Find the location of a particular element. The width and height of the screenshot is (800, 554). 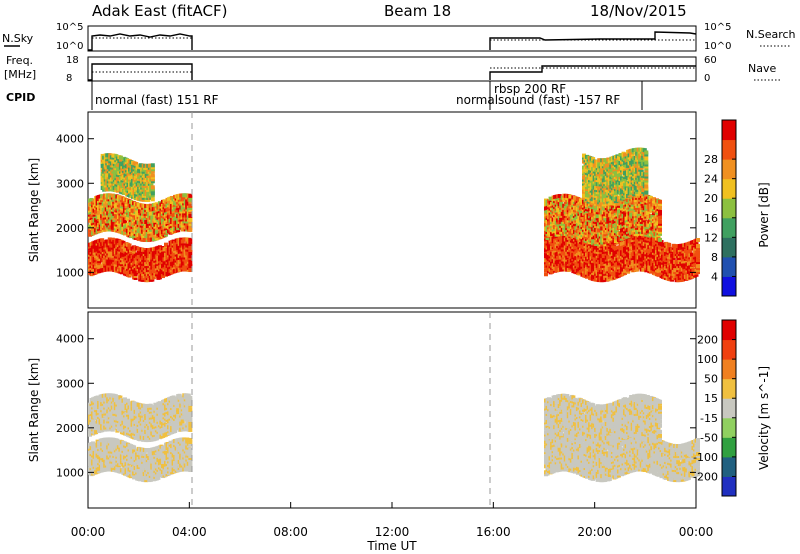

date-title: 18/Nov/2015 is located at coordinates (638, 11).